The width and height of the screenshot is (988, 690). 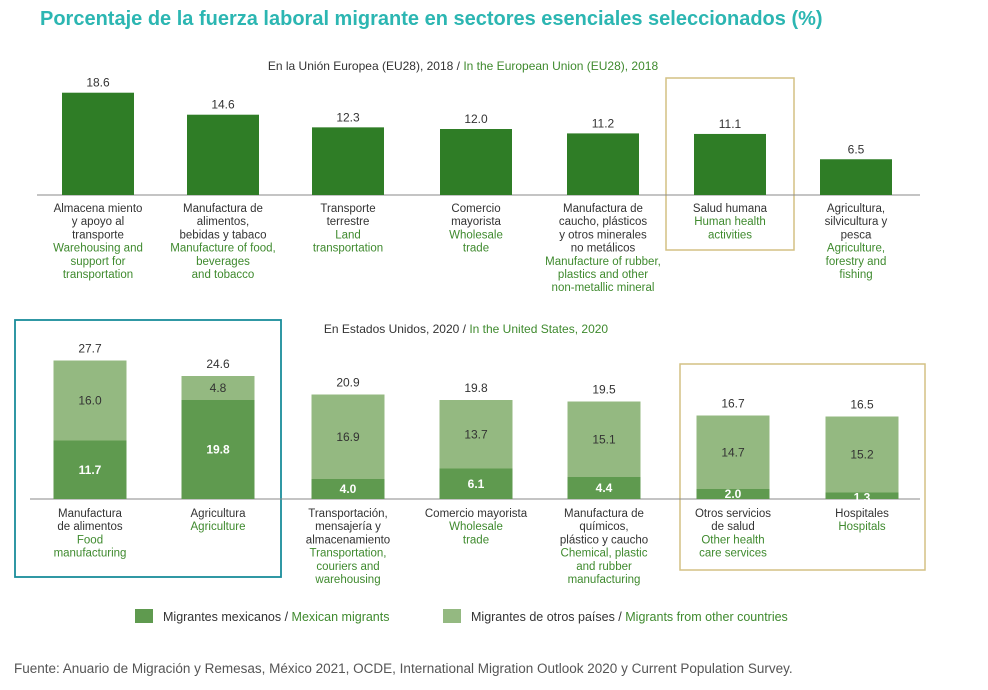 I want to click on us-mexican-value-3: 6.1, so click(x=476, y=484).